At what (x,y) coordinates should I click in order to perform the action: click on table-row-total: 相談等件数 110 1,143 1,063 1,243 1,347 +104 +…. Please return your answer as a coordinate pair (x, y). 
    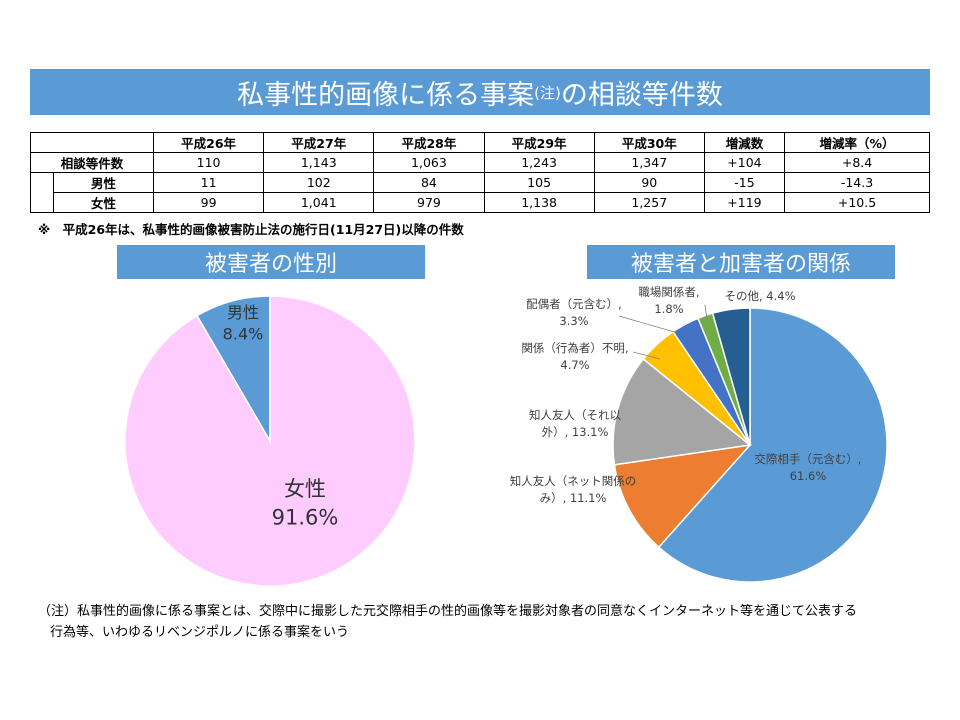
    Looking at the image, I should click on (480, 162).